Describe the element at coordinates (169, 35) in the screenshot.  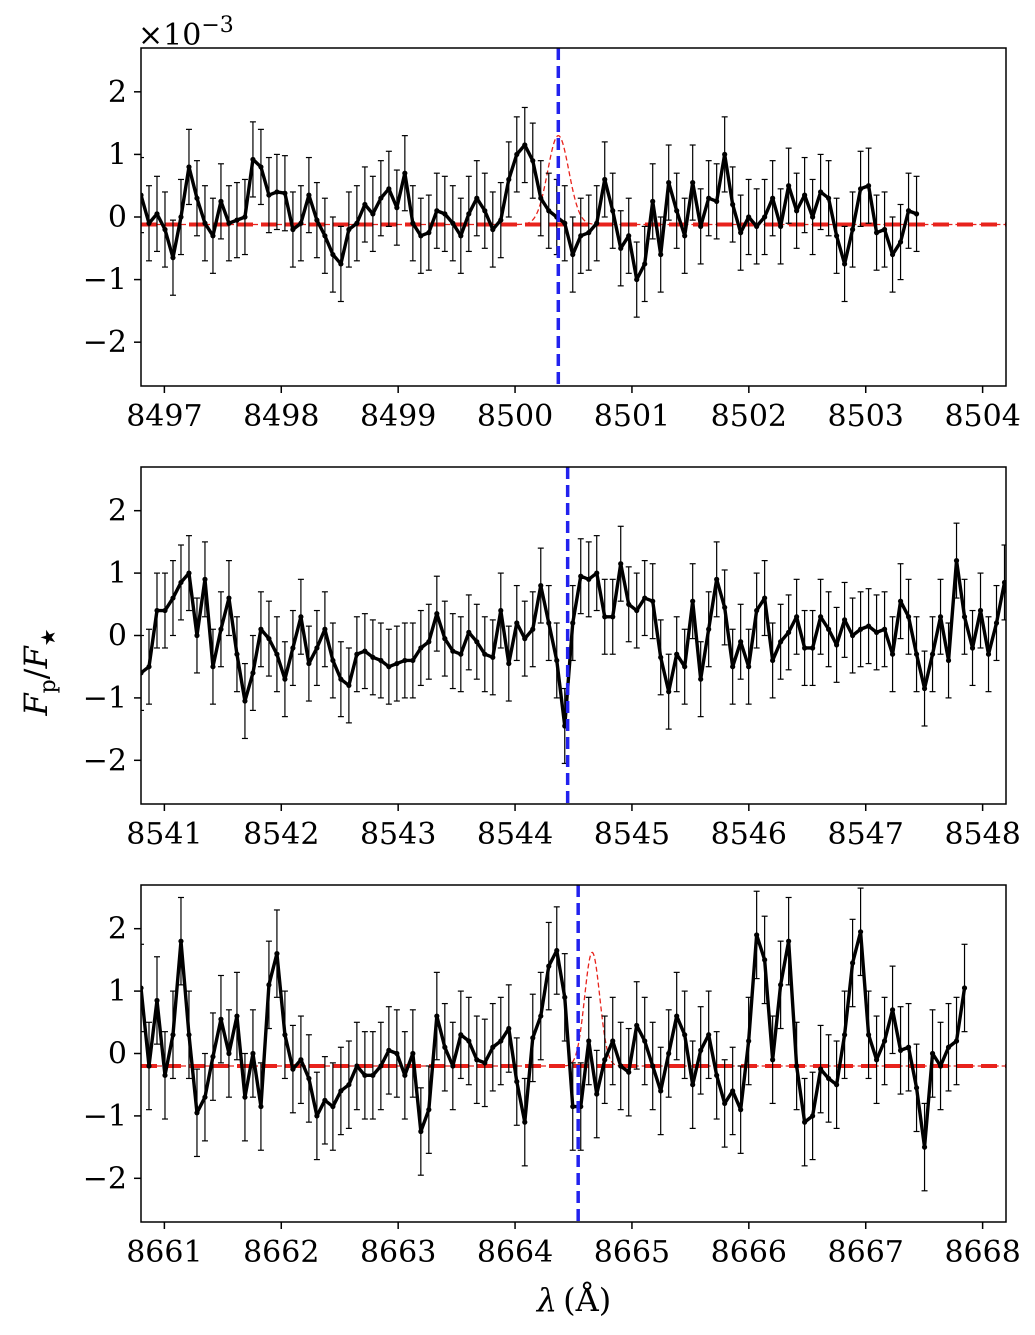
I see `scale-factor-base: ×10` at that location.